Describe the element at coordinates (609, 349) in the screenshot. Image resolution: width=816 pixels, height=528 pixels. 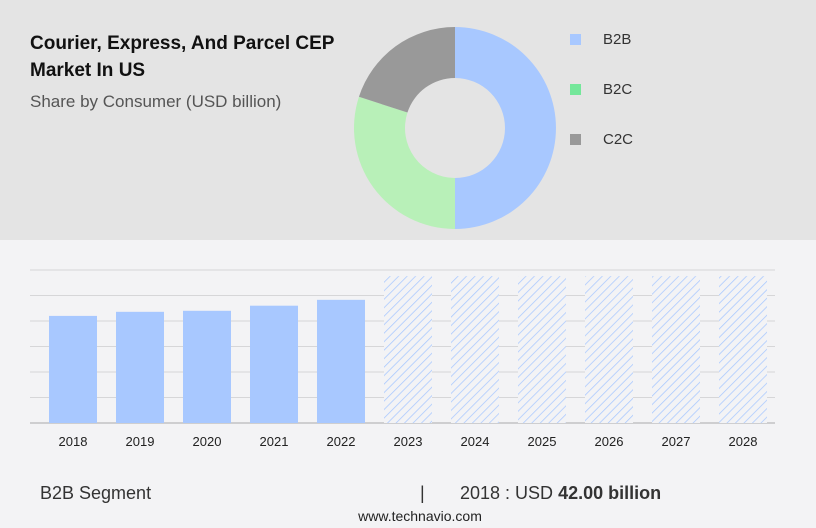
I see `forecast-bar-2026` at that location.